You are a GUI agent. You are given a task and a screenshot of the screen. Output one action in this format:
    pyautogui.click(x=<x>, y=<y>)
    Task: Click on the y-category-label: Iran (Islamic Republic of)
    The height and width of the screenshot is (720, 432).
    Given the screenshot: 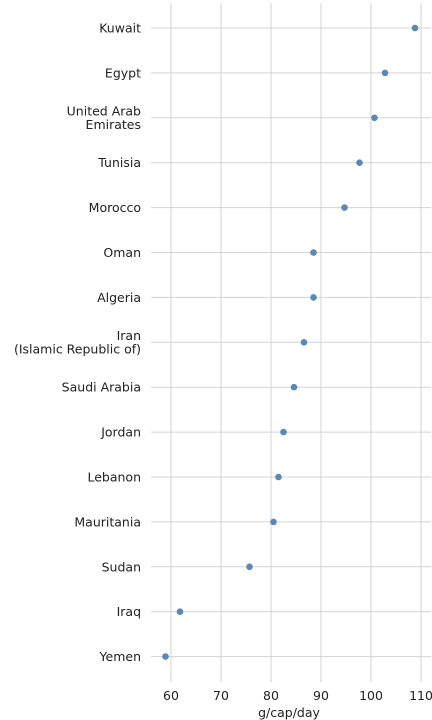 What is the action you would take?
    pyautogui.click(x=77, y=342)
    